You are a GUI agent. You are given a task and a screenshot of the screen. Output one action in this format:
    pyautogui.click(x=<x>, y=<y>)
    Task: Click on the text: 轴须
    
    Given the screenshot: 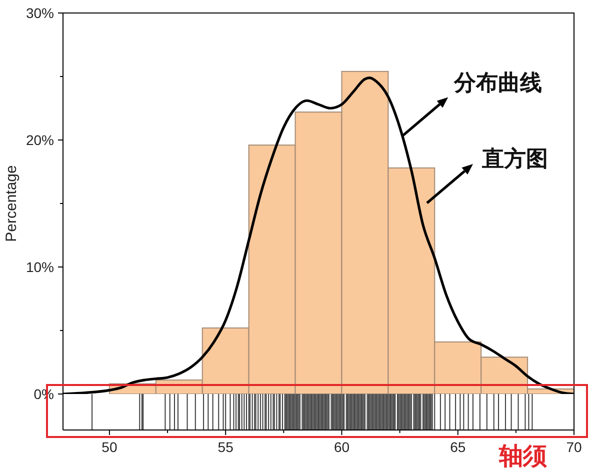 What is the action you would take?
    pyautogui.click(x=523, y=456)
    